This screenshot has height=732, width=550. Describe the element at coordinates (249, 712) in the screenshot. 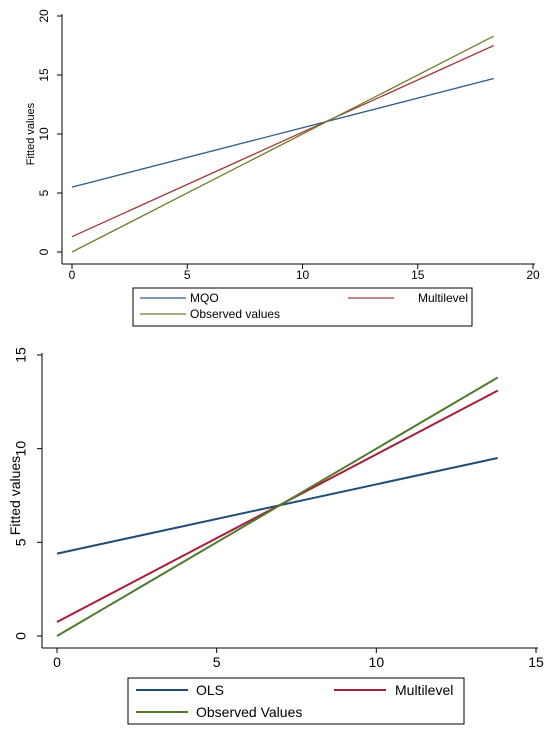

I see `legend-label: Observed Values` at that location.